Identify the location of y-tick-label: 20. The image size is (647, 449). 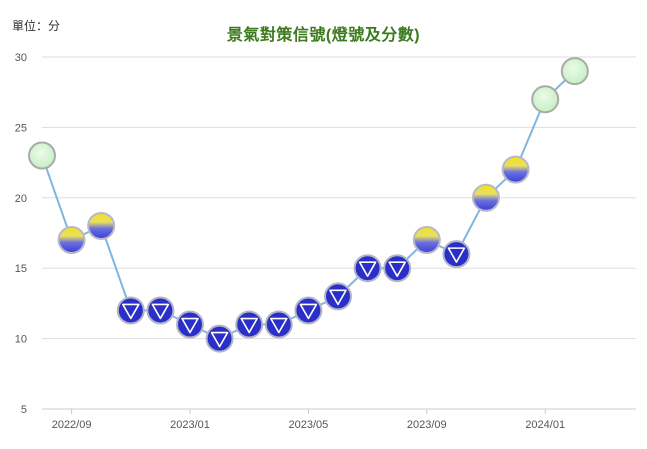
(21, 199).